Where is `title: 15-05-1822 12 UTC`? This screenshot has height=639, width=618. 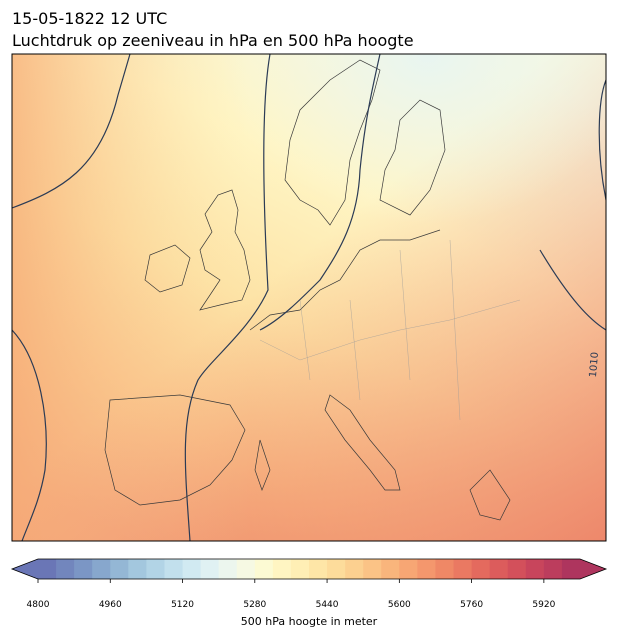 title: 15-05-1822 12 UTC is located at coordinates (89, 18).